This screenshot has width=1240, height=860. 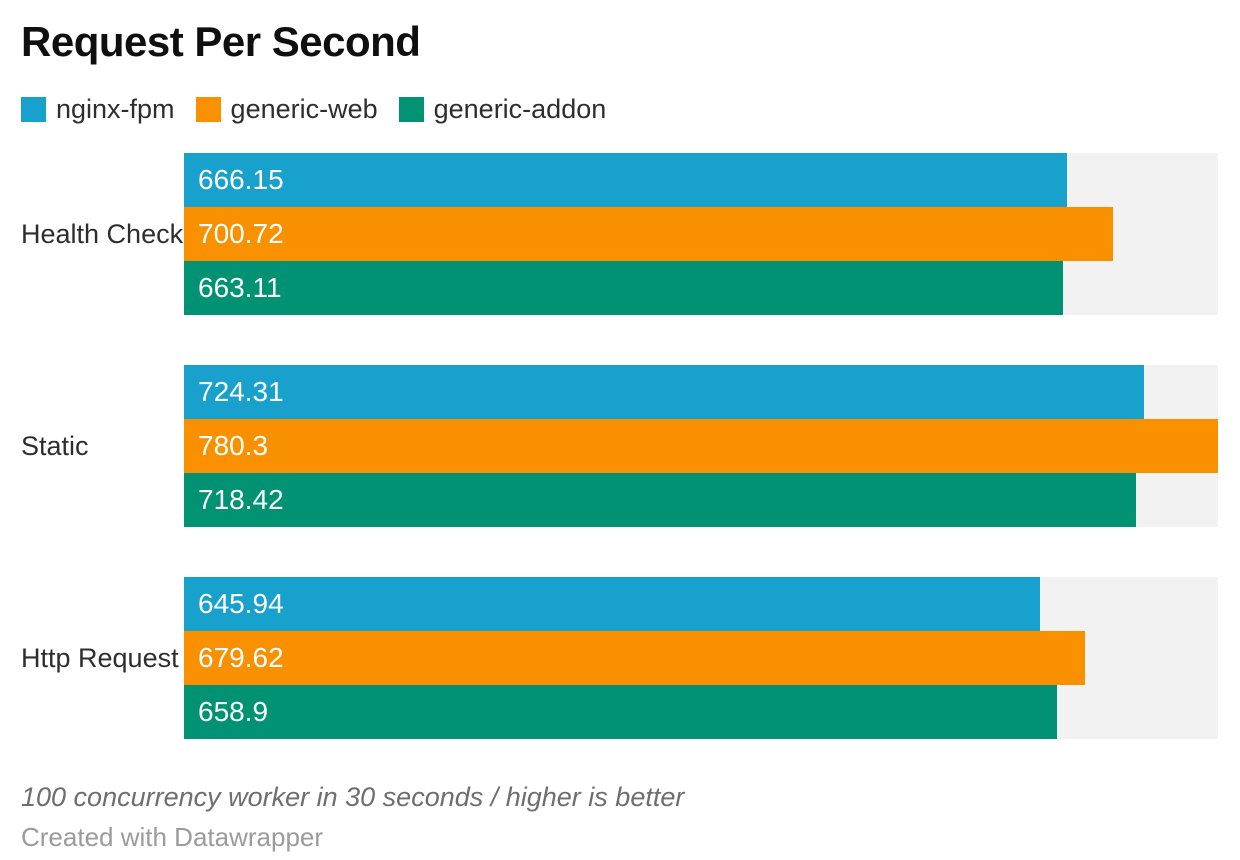 What do you see at coordinates (233, 712) in the screenshot?
I see `bar-value-label: 658.9` at bounding box center [233, 712].